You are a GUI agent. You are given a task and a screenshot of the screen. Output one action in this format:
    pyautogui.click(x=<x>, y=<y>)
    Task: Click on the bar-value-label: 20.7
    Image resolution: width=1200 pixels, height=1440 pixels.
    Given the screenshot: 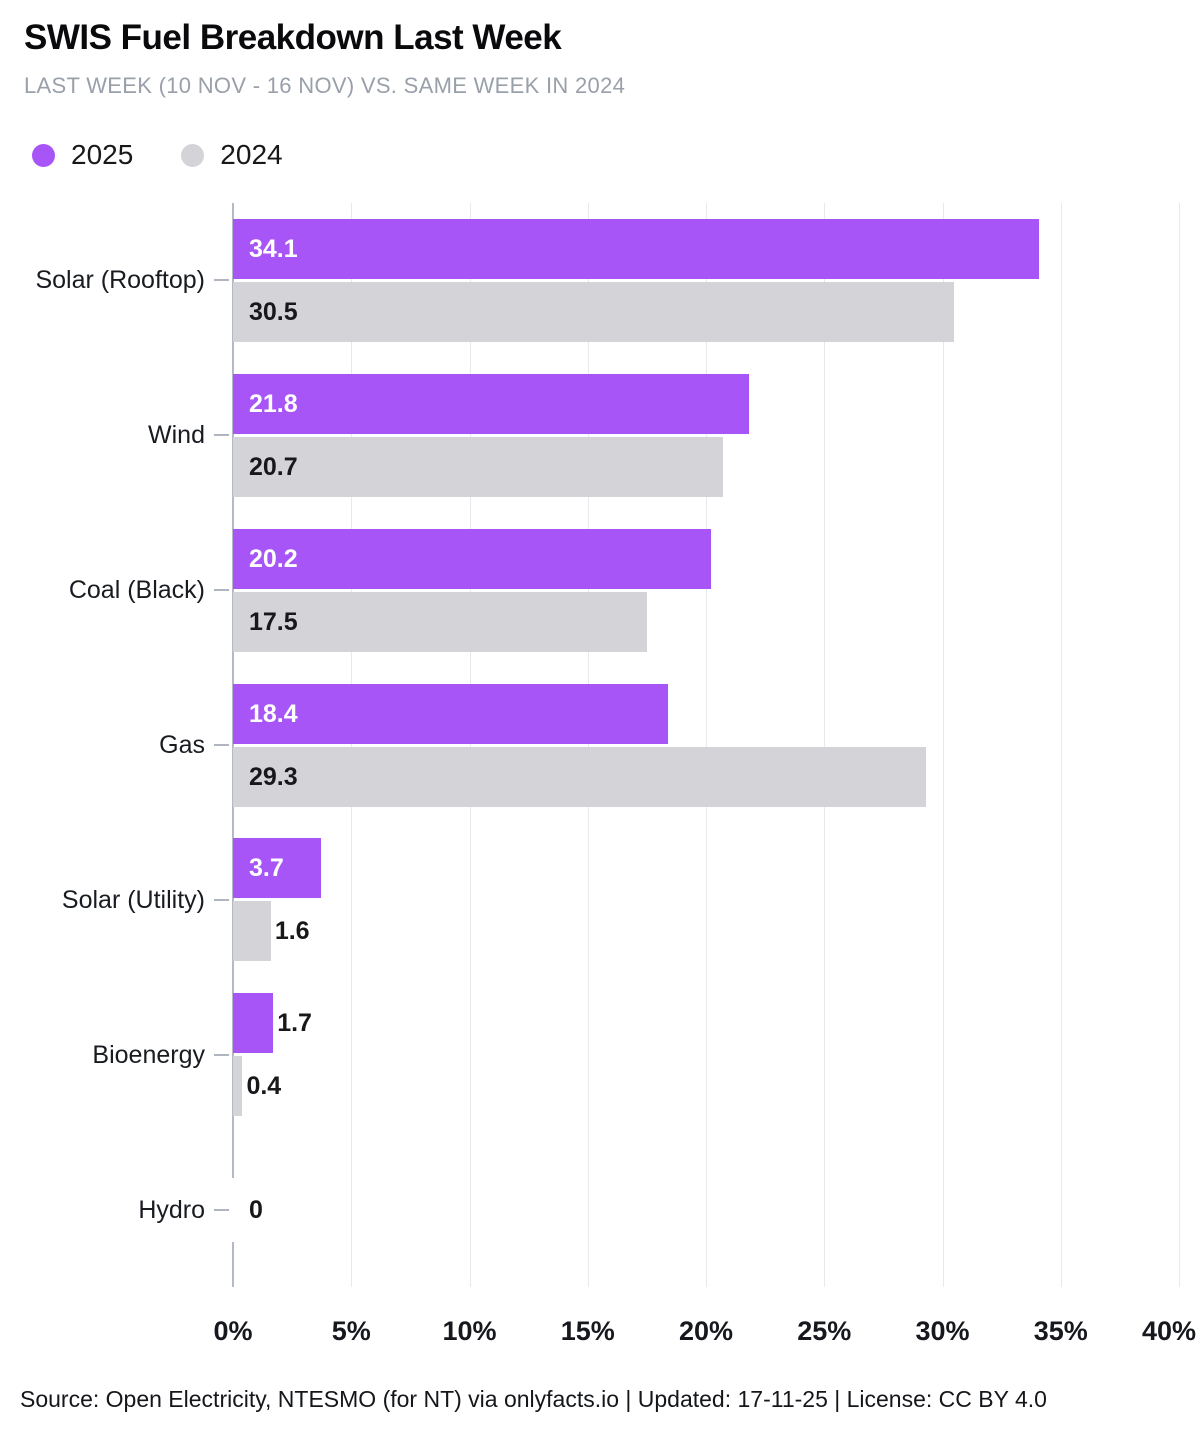 What is the action you would take?
    pyautogui.click(x=273, y=466)
    